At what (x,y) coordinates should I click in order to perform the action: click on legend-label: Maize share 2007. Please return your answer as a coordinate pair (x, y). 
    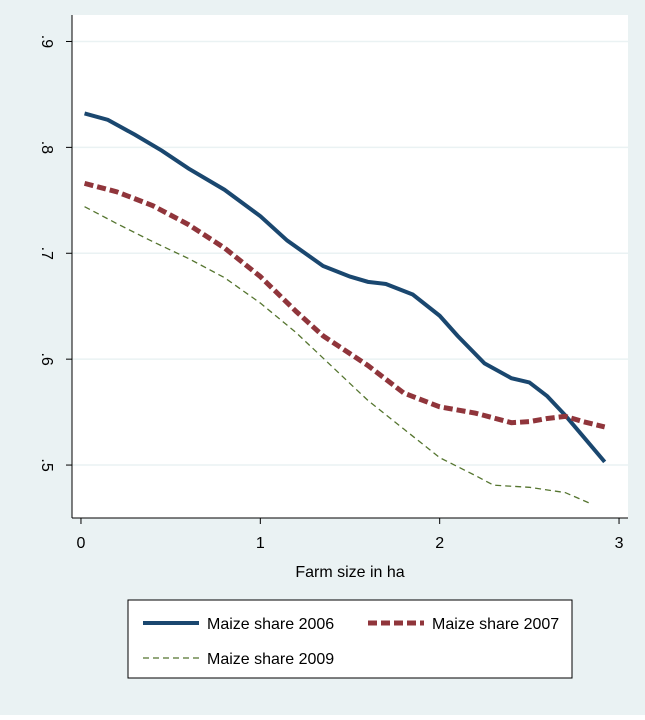
    Looking at the image, I should click on (495, 624).